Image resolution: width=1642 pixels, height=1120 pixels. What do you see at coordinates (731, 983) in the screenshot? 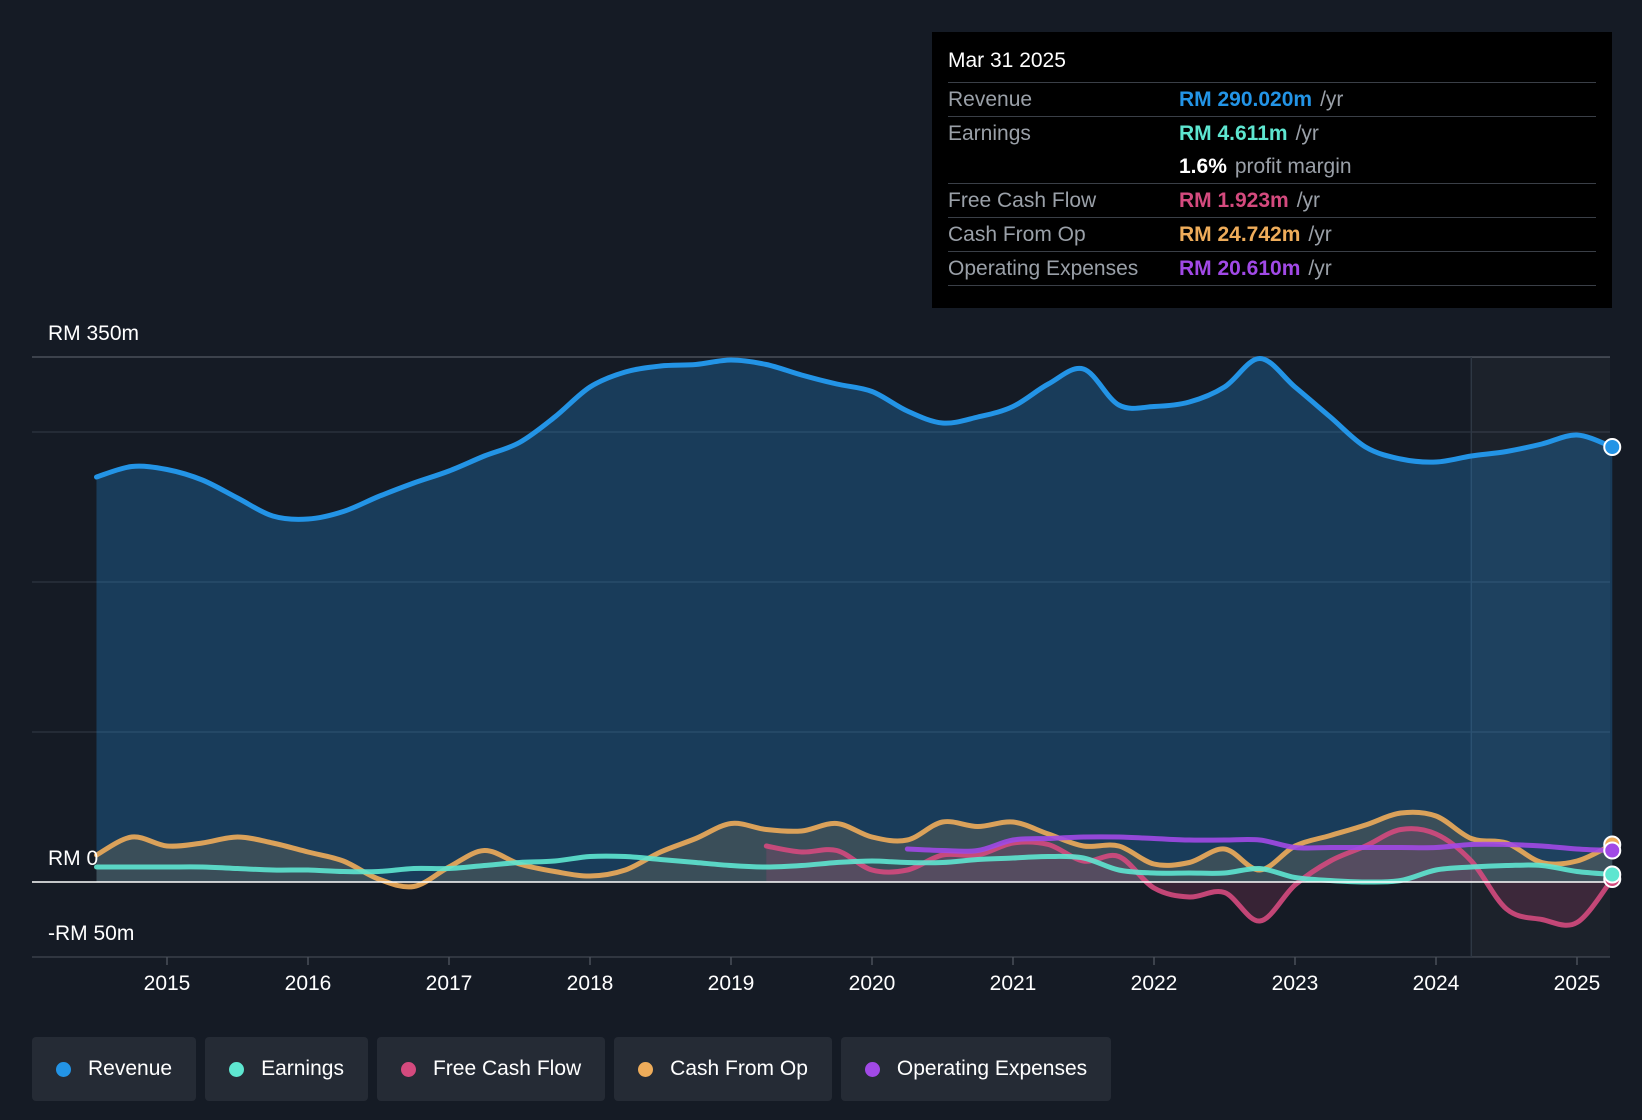
I see `x-tick-label: 2019` at bounding box center [731, 983].